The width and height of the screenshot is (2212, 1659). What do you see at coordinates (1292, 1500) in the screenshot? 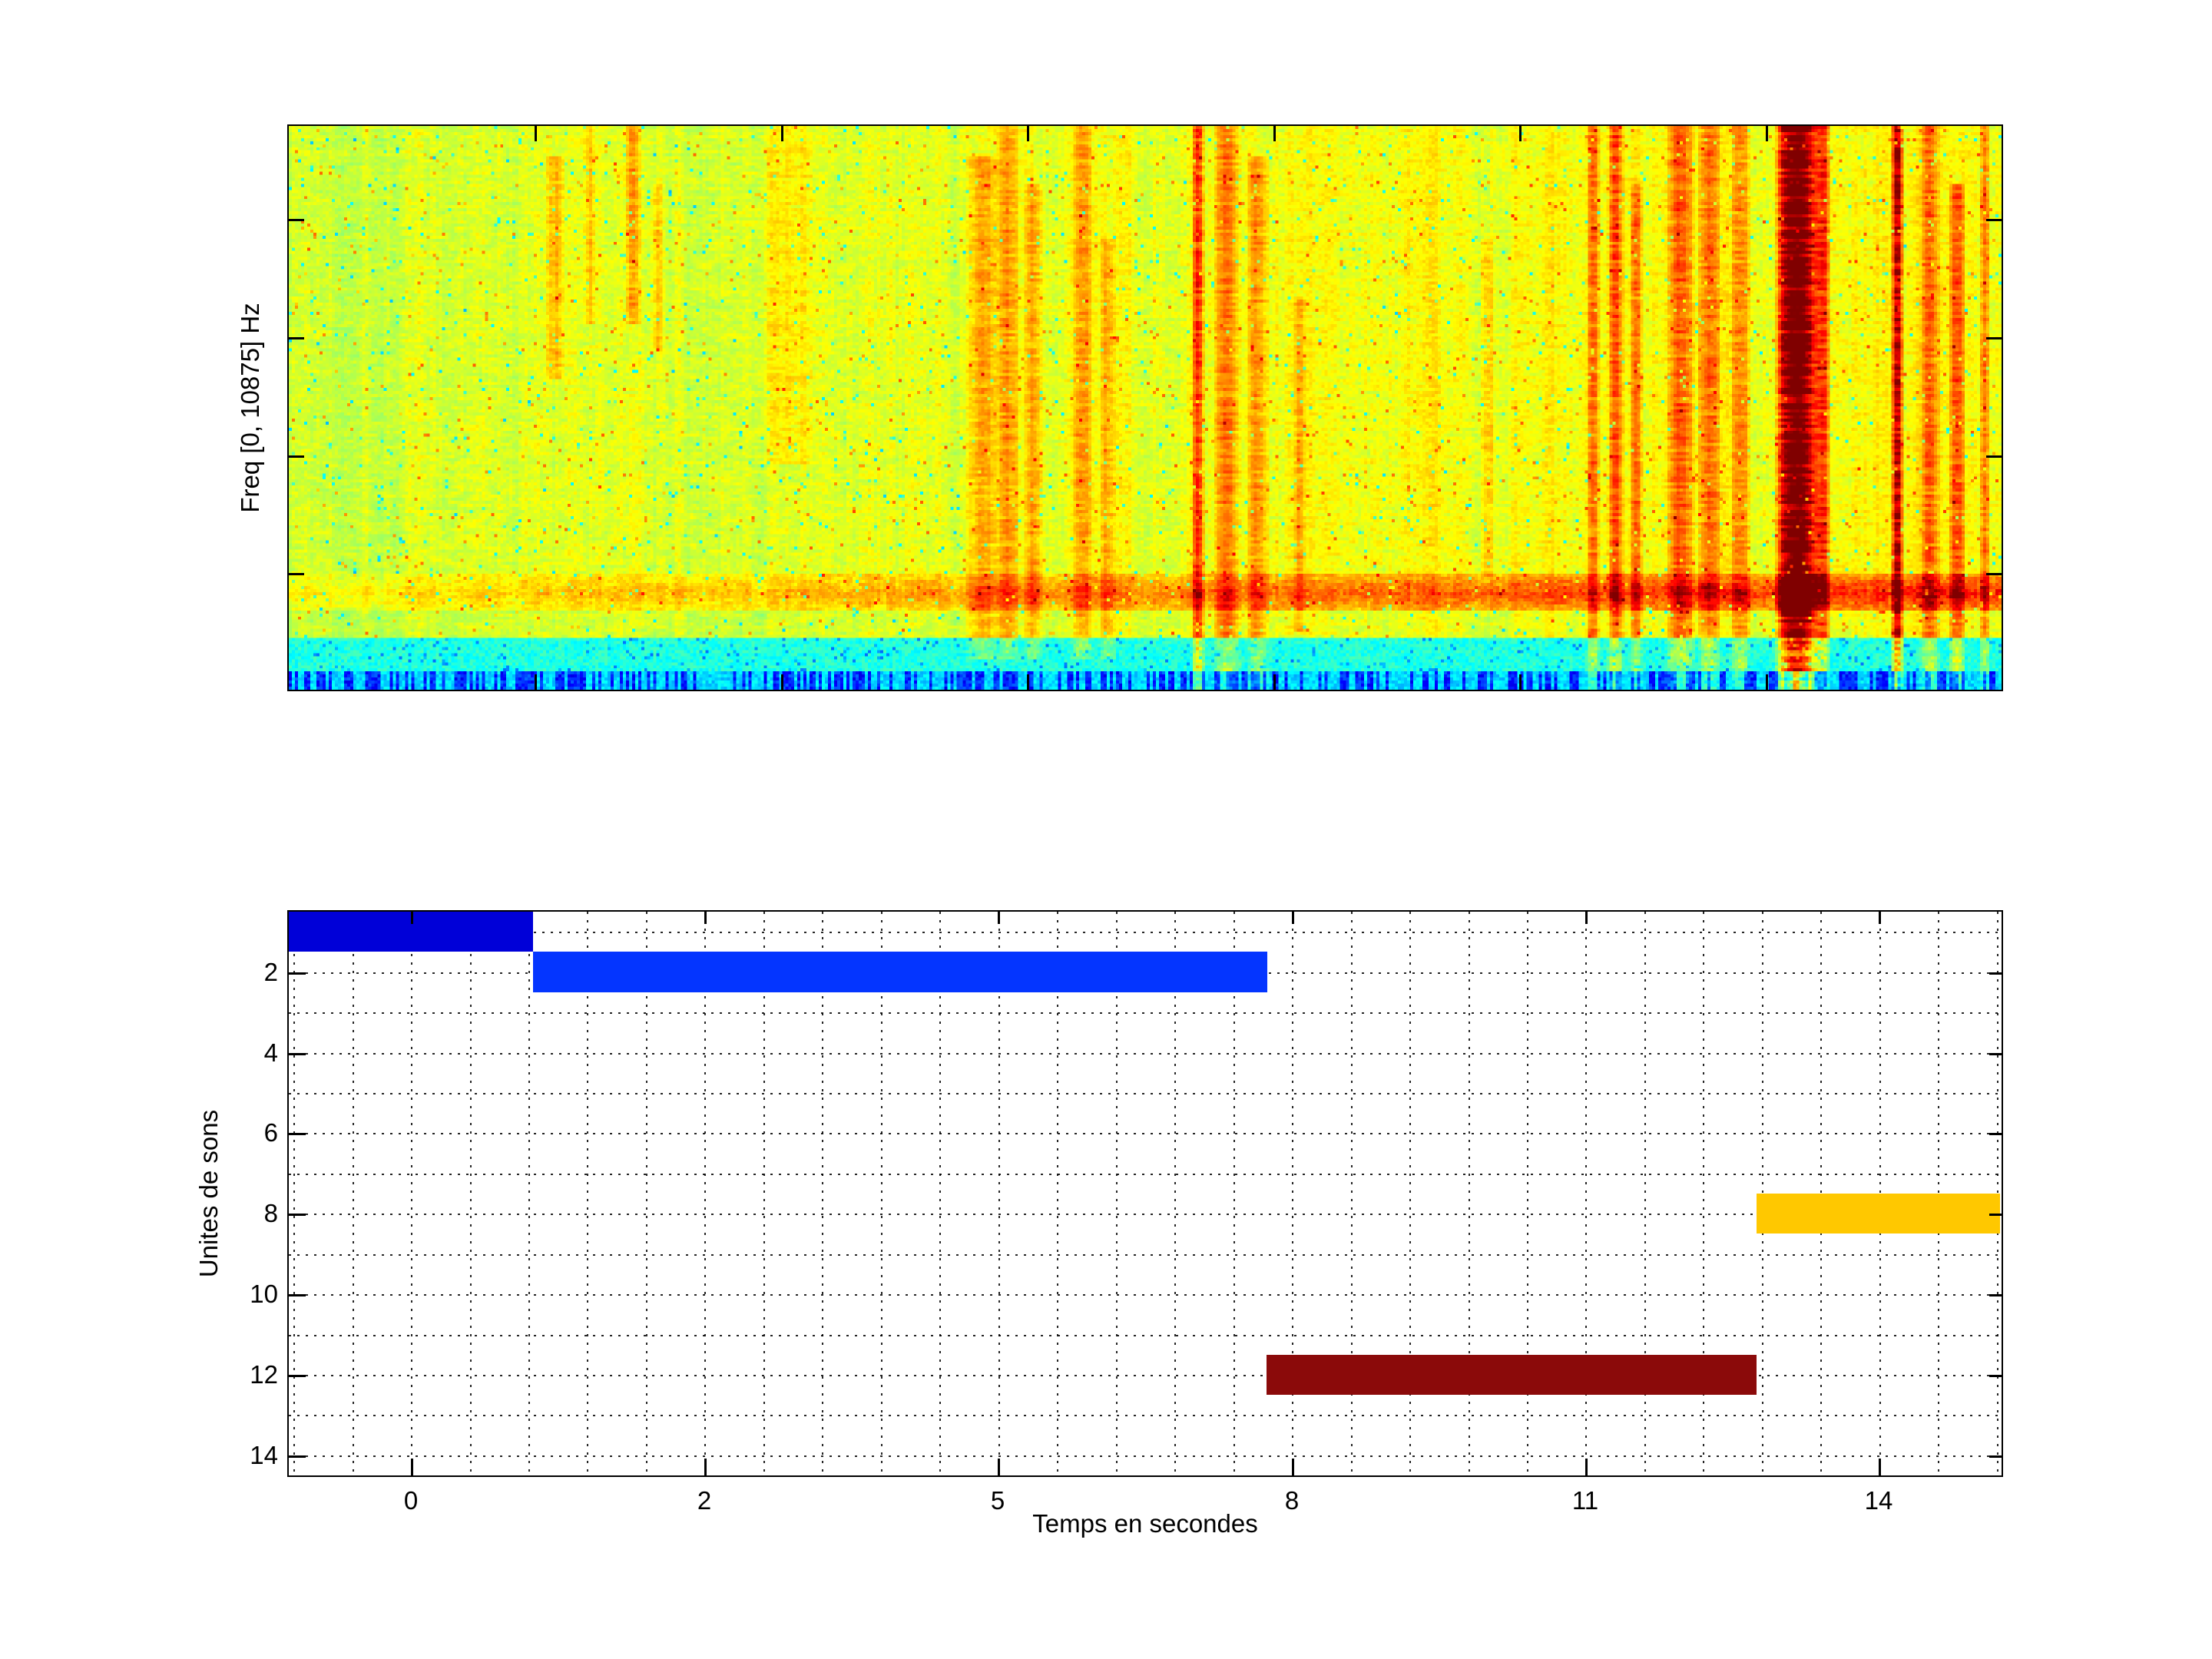
I see `x-tick-label: 8` at bounding box center [1292, 1500].